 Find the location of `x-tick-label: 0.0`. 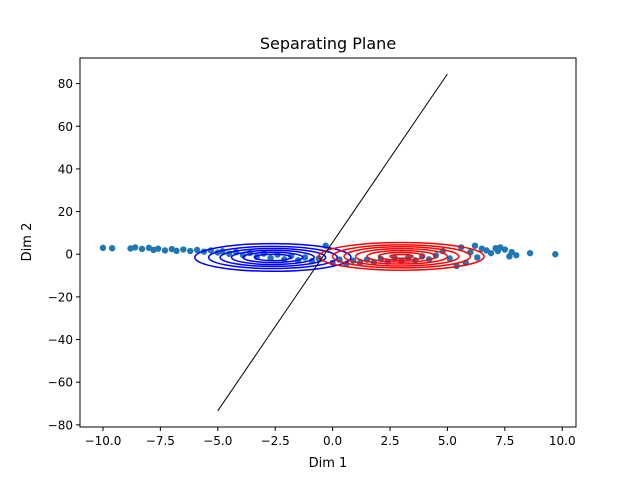

x-tick-label: 0.0 is located at coordinates (332, 441).